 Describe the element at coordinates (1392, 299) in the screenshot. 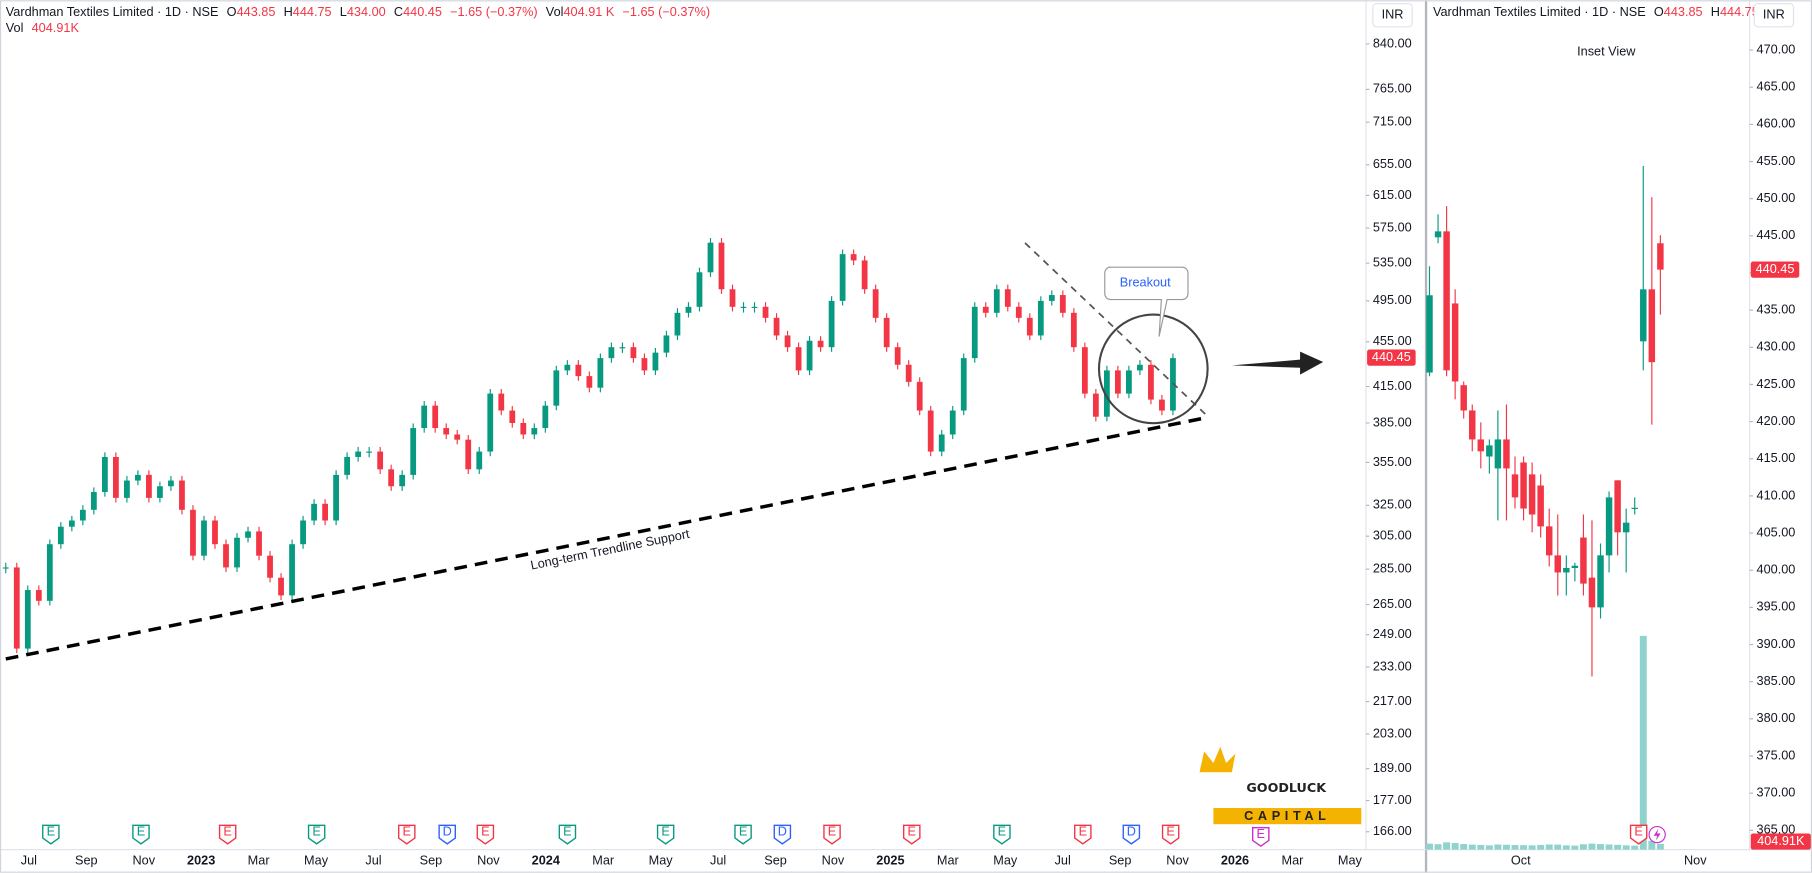

I see `y-tick-label: 495.00` at that location.